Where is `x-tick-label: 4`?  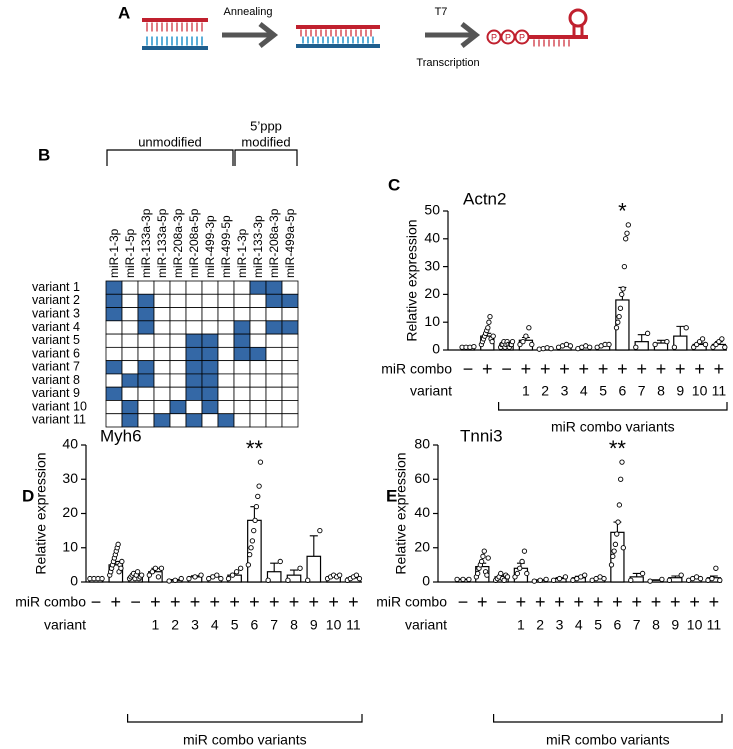
x-tick-label: 4 is located at coordinates (584, 391).